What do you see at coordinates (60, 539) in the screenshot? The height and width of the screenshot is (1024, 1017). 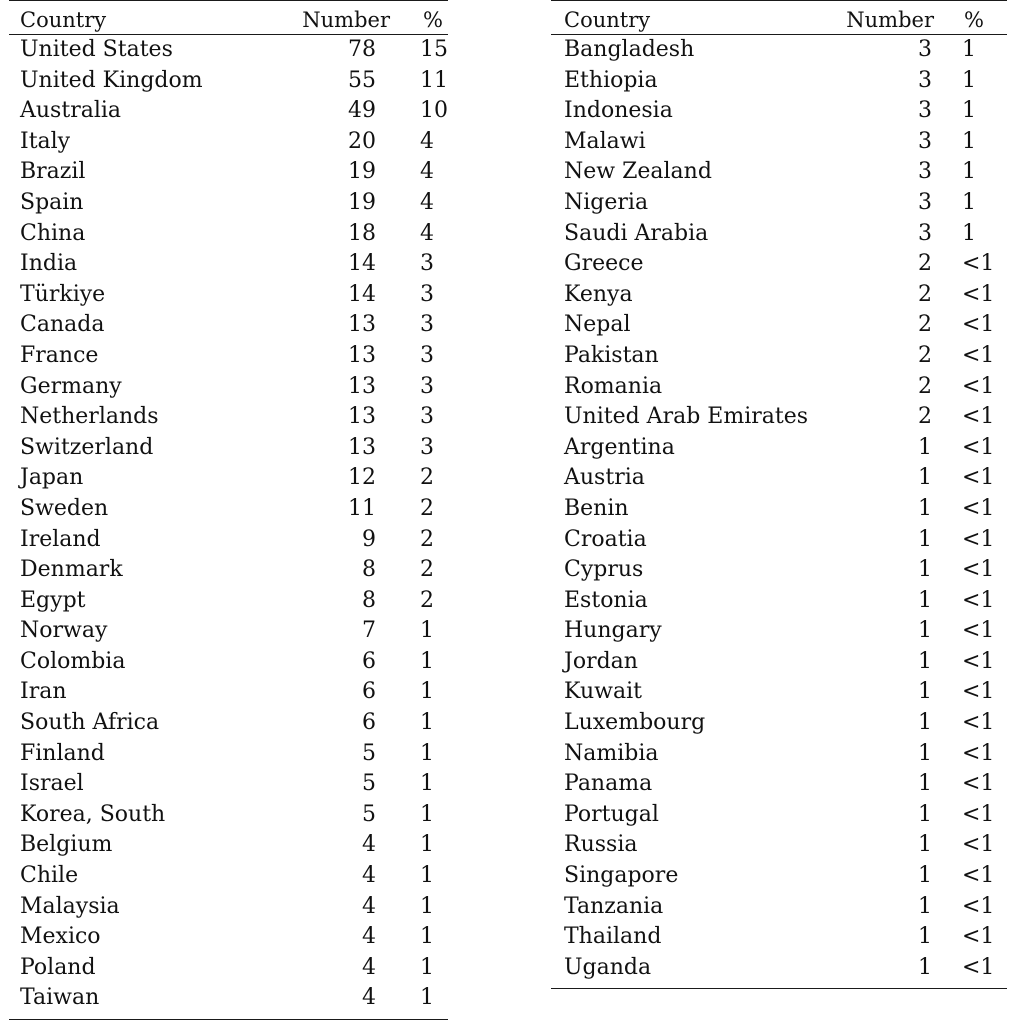 I see `cell-country: Ireland` at bounding box center [60, 539].